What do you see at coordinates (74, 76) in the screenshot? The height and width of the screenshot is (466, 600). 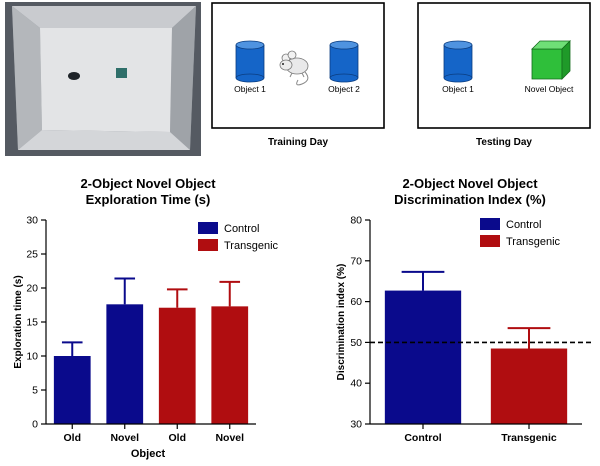 I see `arena-object-left` at bounding box center [74, 76].